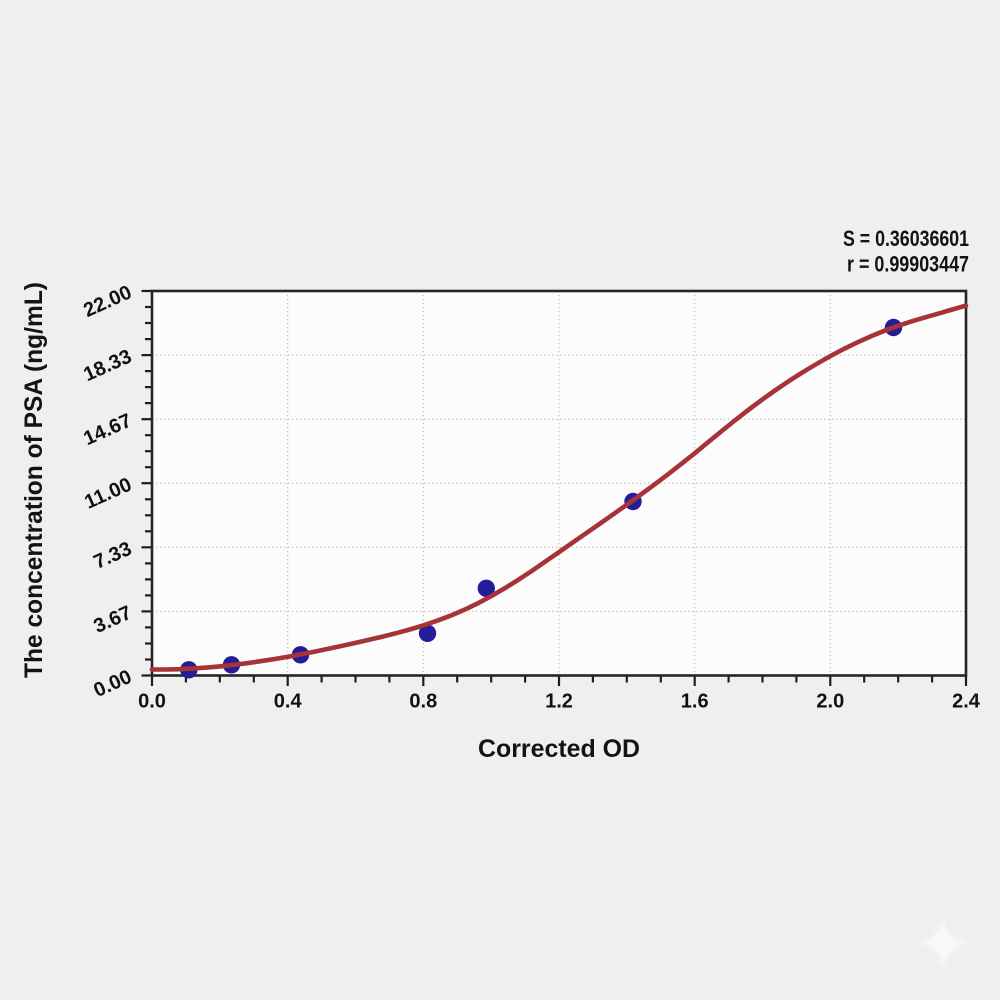 Image resolution: width=1000 pixels, height=1000 pixels. I want to click on svg-text: 2.0, so click(830, 702).